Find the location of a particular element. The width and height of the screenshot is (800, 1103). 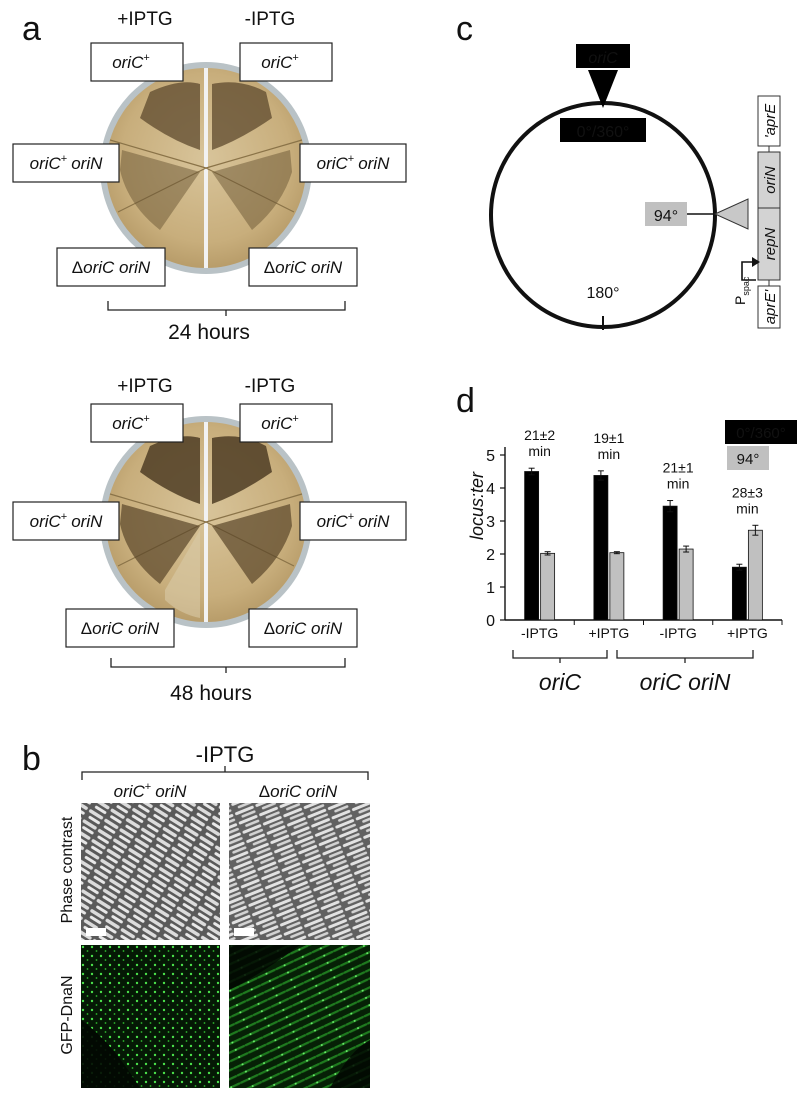

group-bracket-oric-orin is located at coordinates (685, 656).